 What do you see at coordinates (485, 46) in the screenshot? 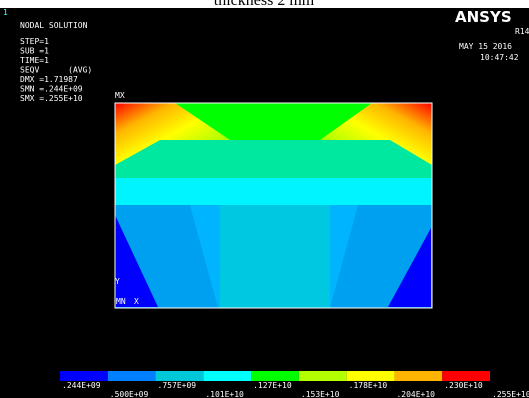
I see `date: MAY 15 2016` at bounding box center [485, 46].